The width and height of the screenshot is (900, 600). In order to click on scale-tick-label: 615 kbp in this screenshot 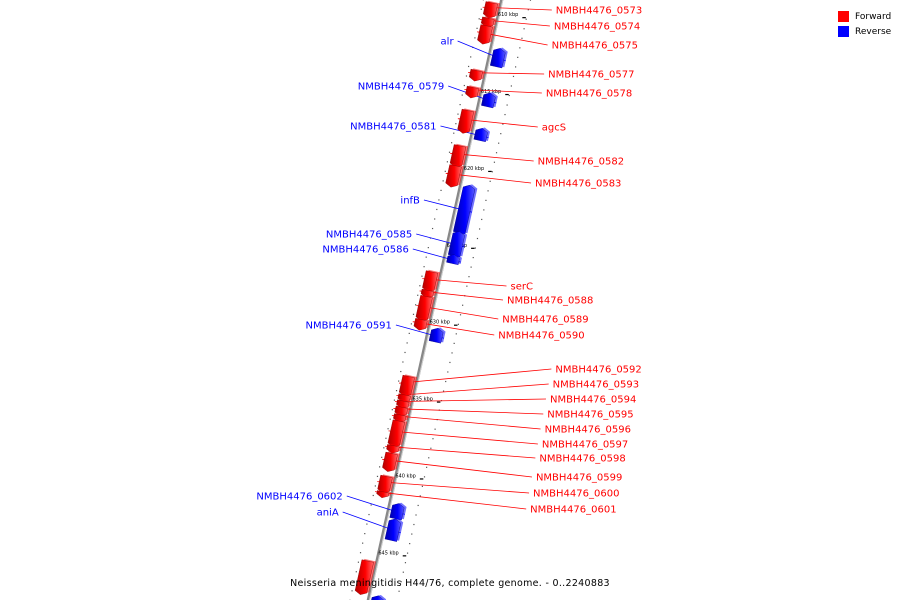, I will do `click(491, 92)`.